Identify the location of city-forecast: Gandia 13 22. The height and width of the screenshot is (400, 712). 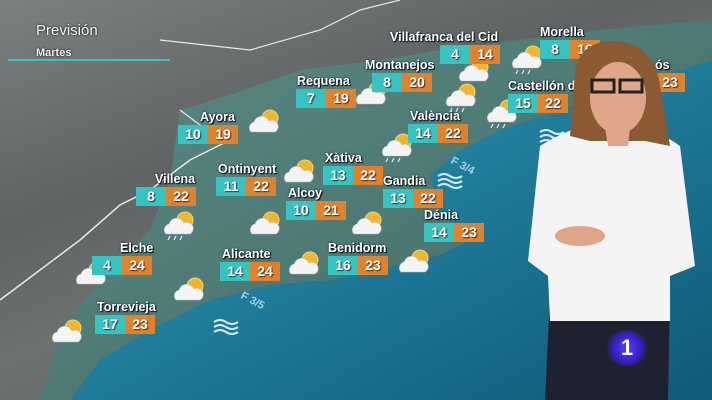
(413, 191).